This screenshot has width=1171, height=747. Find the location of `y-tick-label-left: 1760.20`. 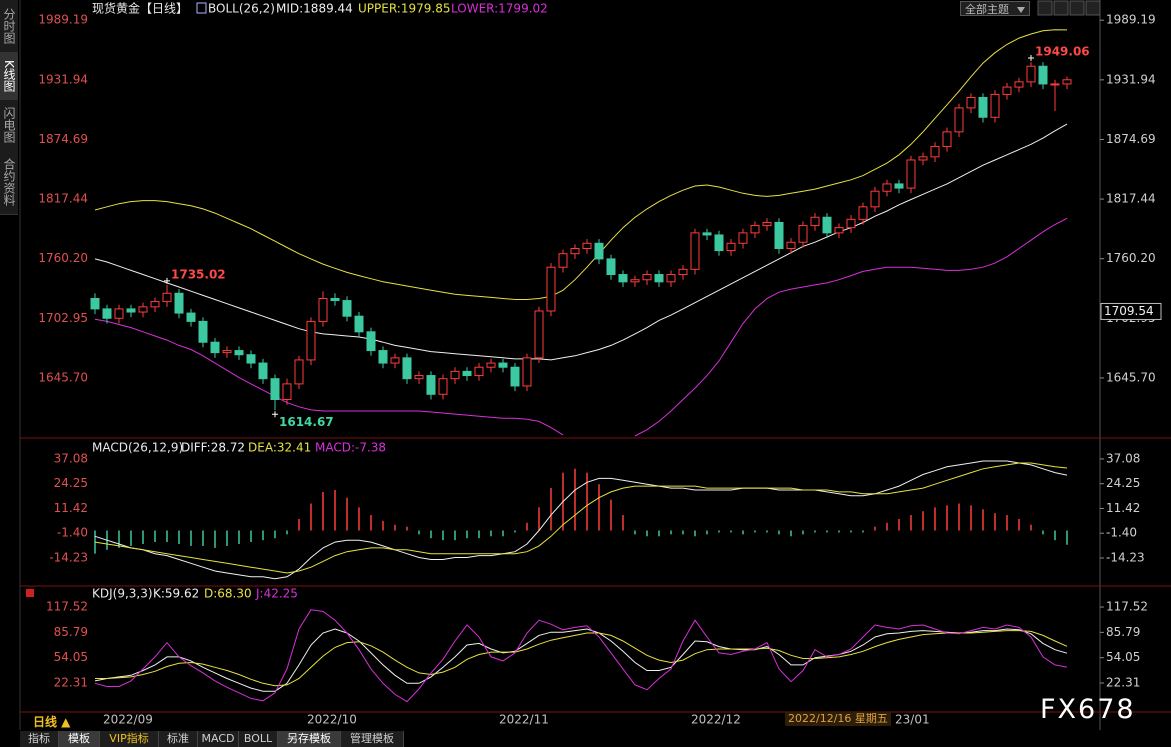

y-tick-label-left: 1760.20 is located at coordinates (63, 258).